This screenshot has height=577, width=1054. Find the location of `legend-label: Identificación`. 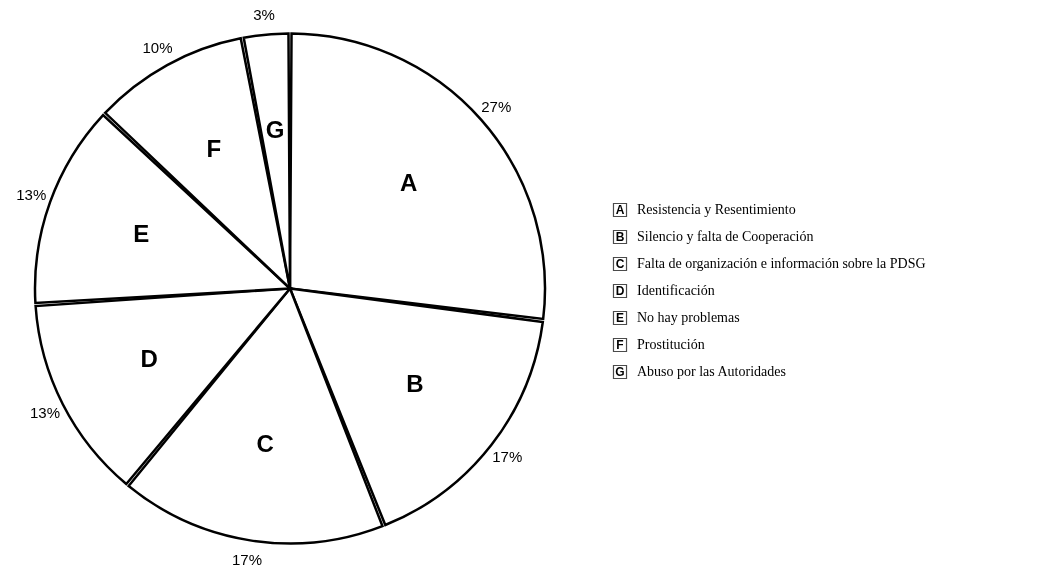

legend-label: Identificación is located at coordinates (676, 290).